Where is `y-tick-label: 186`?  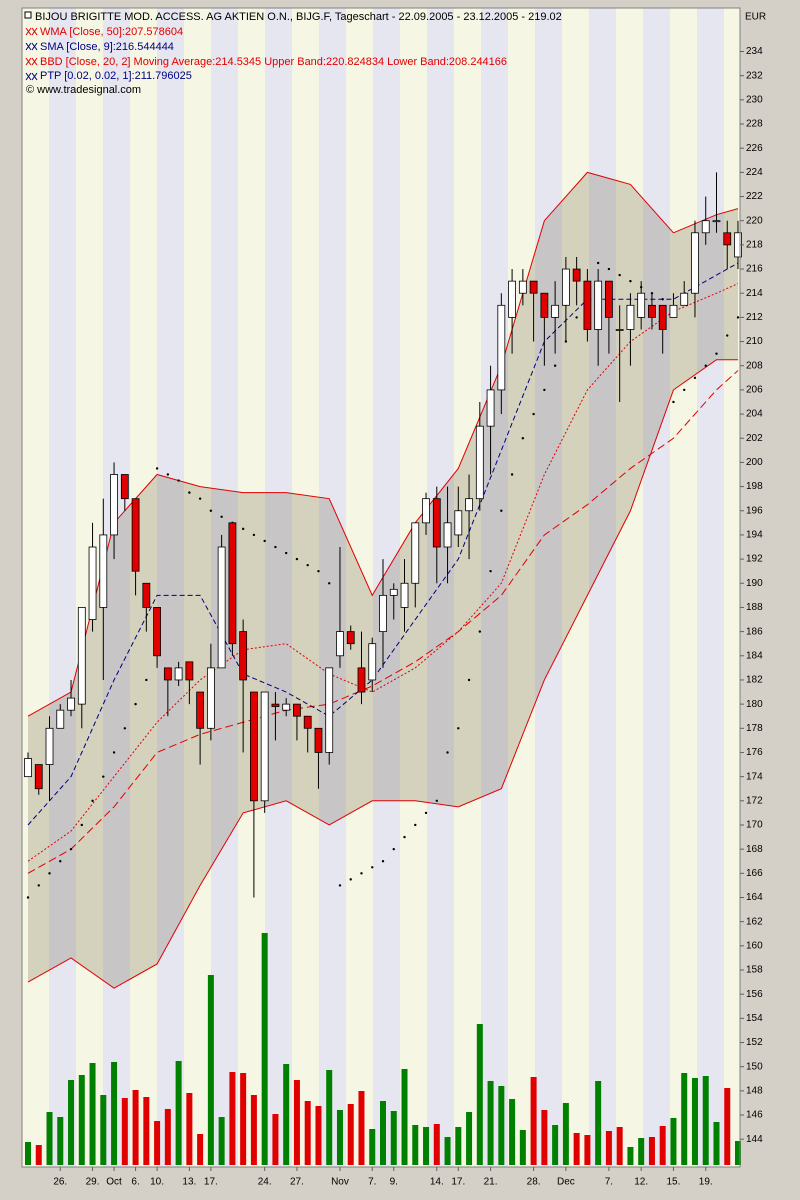
y-tick-label: 186 is located at coordinates (754, 631).